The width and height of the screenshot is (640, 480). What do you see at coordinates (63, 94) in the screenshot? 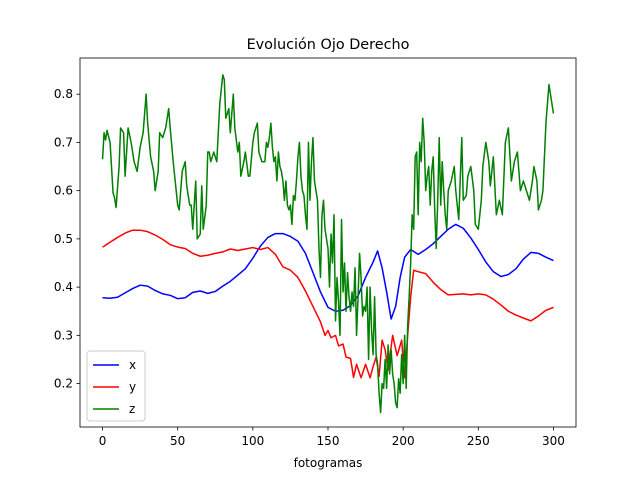
I see `y-tick-label: 0.8` at bounding box center [63, 94].